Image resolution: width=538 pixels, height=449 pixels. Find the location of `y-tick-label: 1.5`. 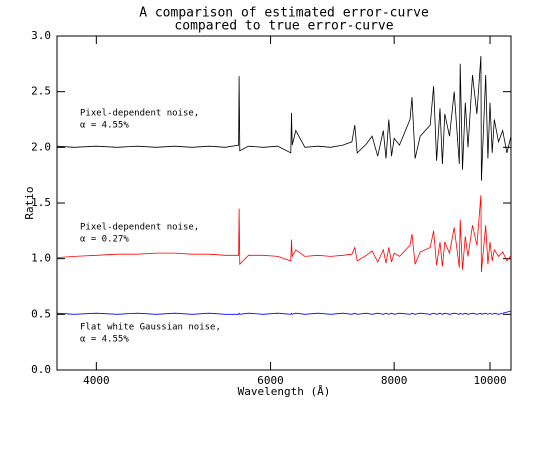

y-tick-label: 1.5 is located at coordinates (41, 202).